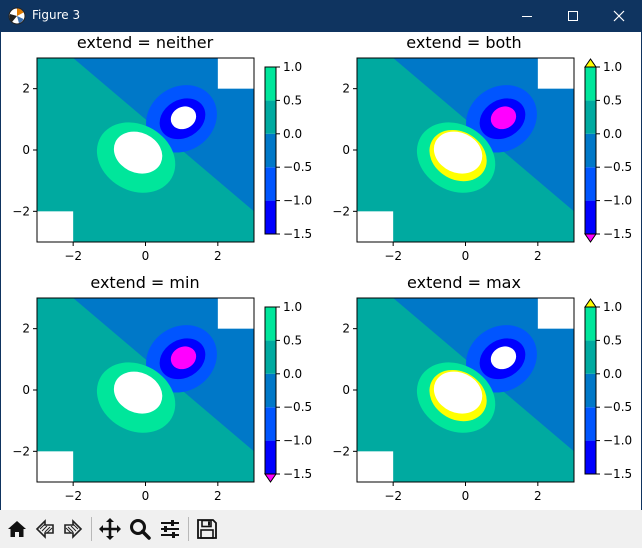 Image resolution: width=642 pixels, height=548 pixels. I want to click on minimize-icon, so click(527, 16).